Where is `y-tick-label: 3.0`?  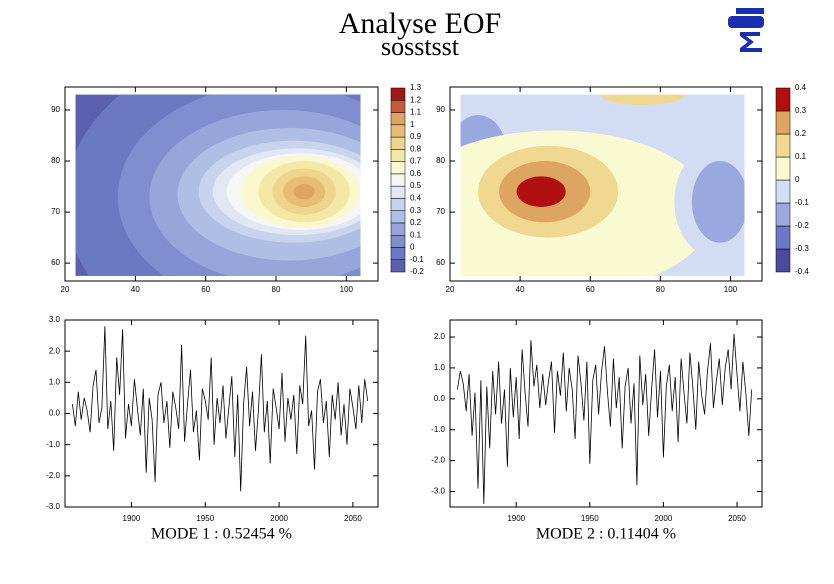
y-tick-label: 3.0 is located at coordinates (55, 319).